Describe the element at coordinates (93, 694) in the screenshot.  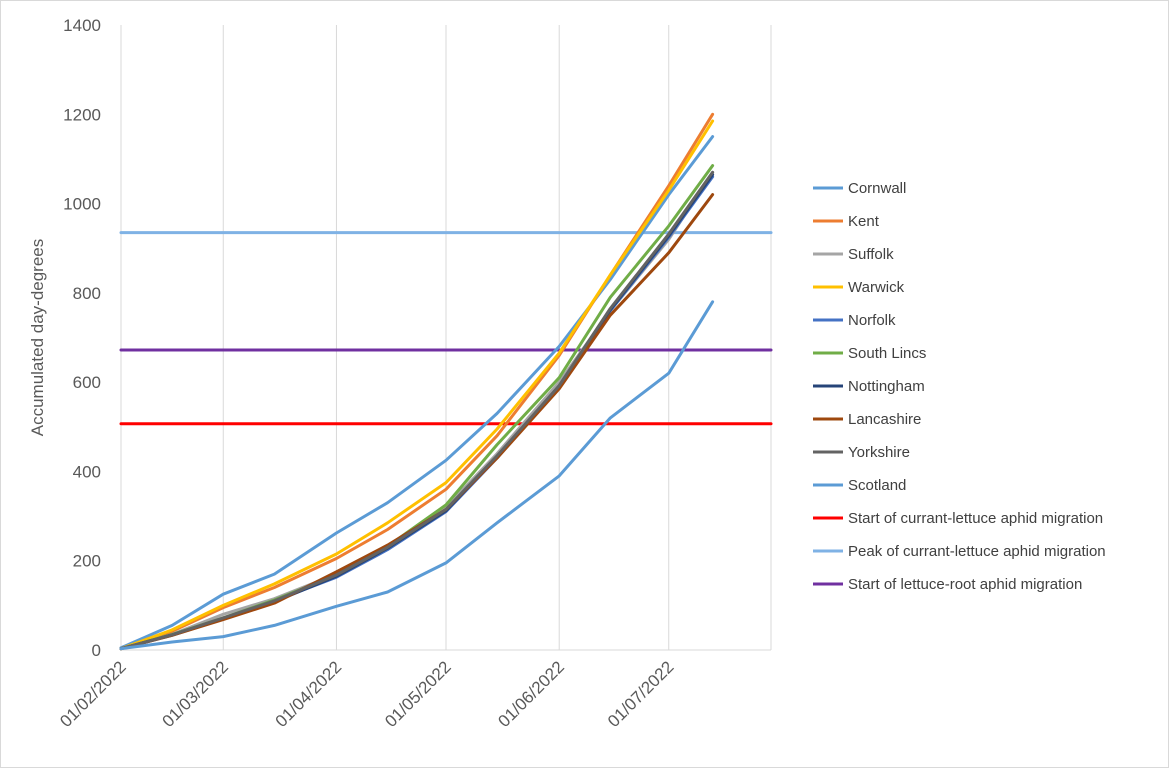
I see `x-tick-label: 01/02/2022` at that location.